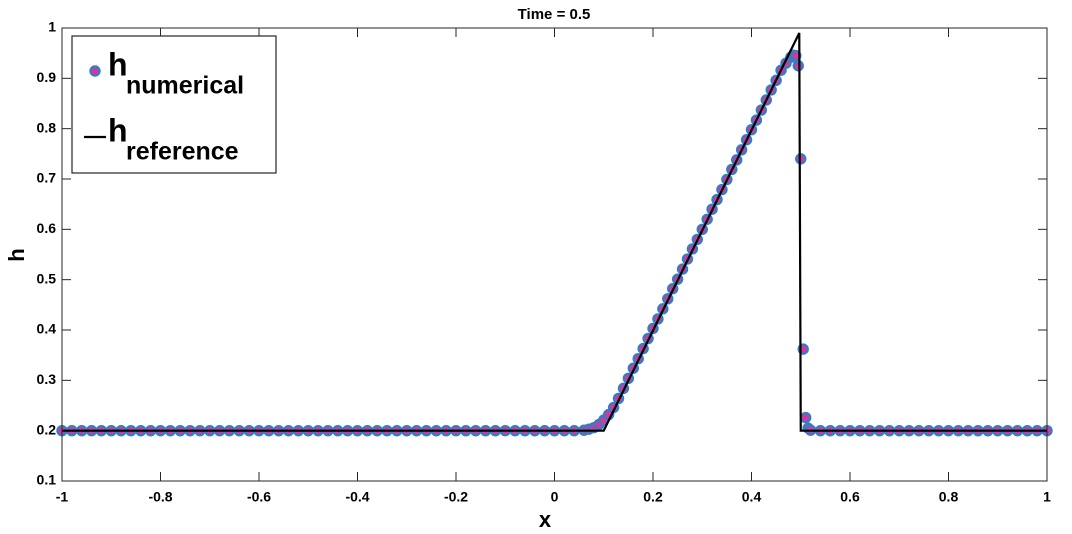 The image size is (1072, 534). I want to click on x-tick-label: -0.6, so click(259, 497).